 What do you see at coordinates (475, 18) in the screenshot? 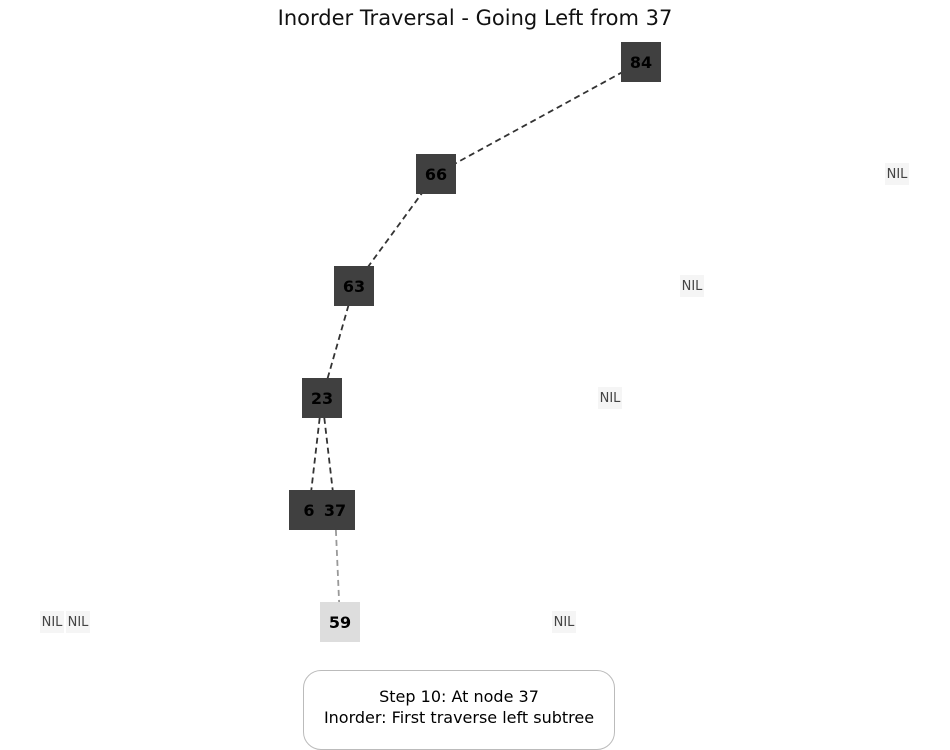
I see `diagram-title: Inorder Traversal - Going Left from 37` at bounding box center [475, 18].